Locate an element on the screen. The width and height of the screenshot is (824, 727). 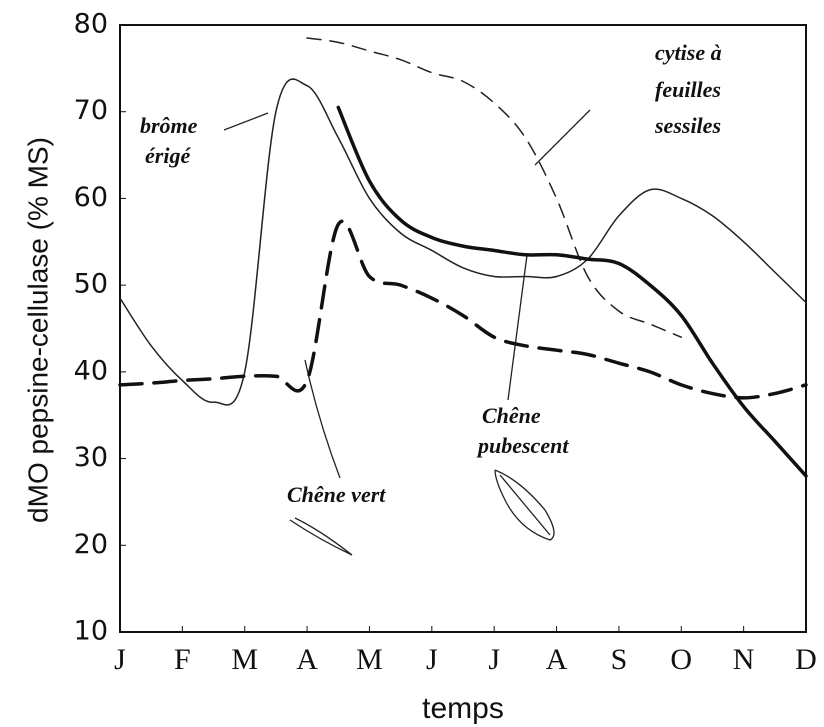
y-tick-label: 60 is located at coordinates (91, 197).